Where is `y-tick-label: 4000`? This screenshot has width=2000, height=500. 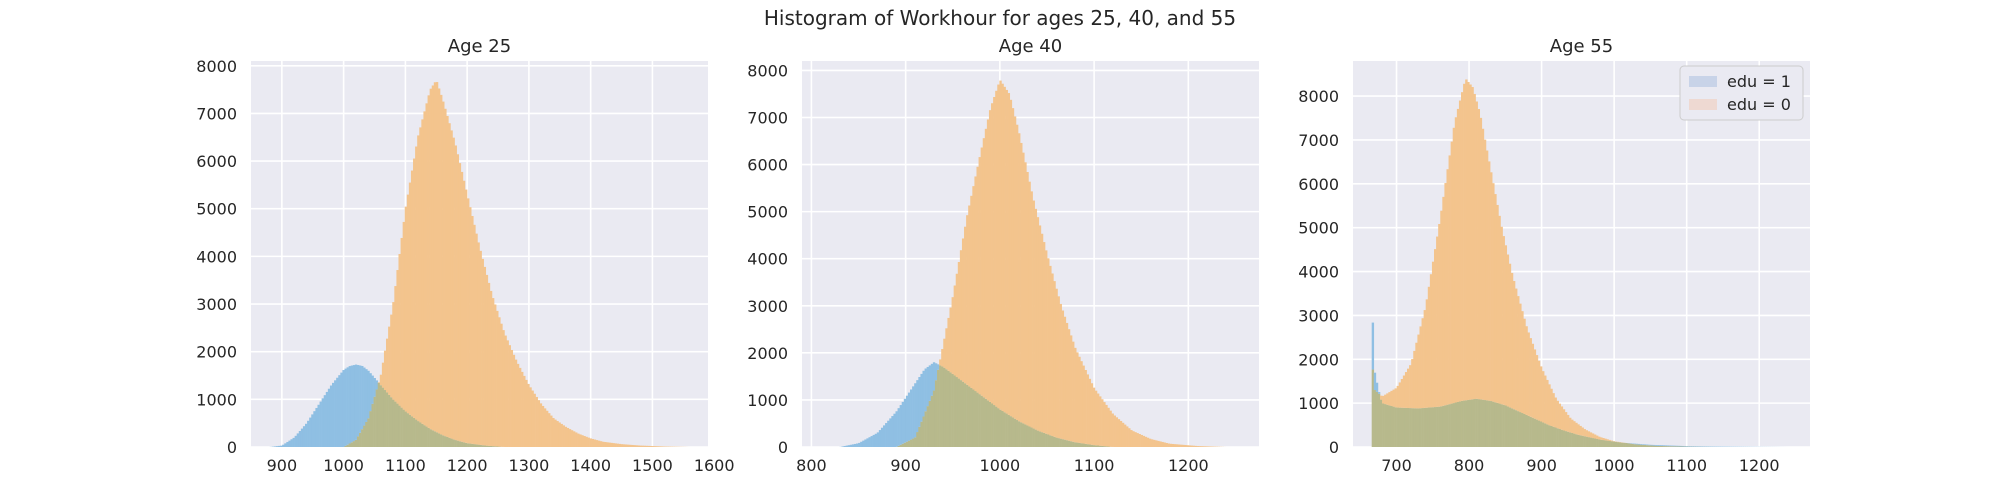
y-tick-label: 4000 is located at coordinates (216, 256).